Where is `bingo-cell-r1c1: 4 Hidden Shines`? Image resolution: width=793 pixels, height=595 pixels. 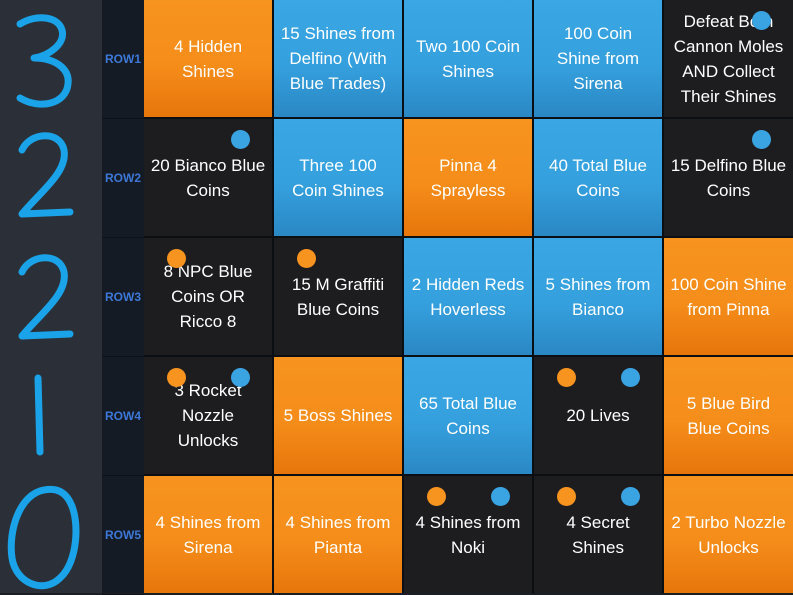
bingo-cell-r1c1: 4 Hidden Shines is located at coordinates (208, 58).